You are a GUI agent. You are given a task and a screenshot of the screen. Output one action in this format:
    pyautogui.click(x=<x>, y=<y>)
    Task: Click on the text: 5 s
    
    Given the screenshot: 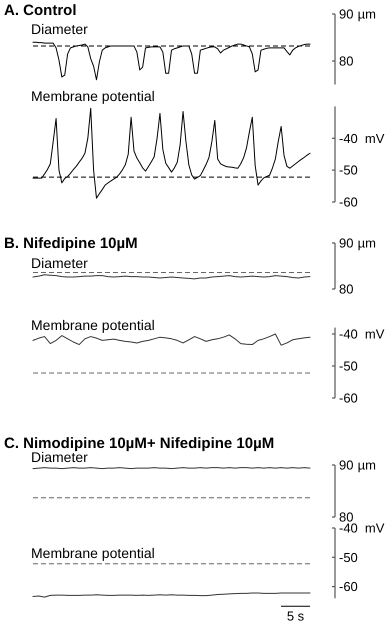 What is the action you would take?
    pyautogui.click(x=295, y=615)
    